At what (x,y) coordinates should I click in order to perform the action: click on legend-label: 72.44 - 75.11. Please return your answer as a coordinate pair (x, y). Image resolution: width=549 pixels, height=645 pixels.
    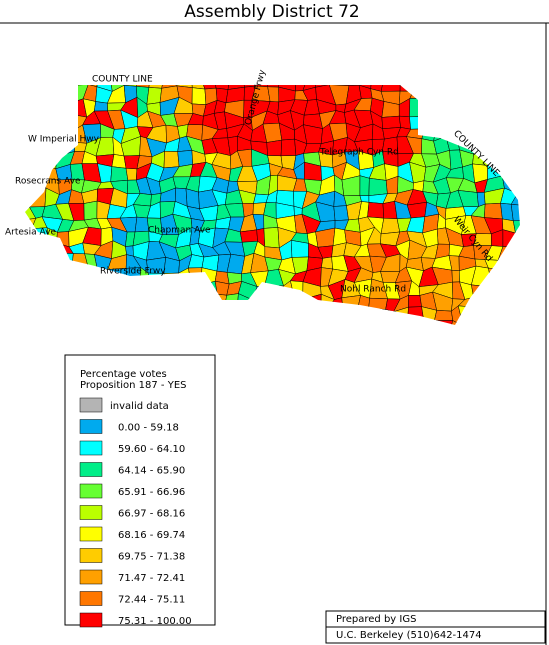
    Looking at the image, I should click on (151, 600).